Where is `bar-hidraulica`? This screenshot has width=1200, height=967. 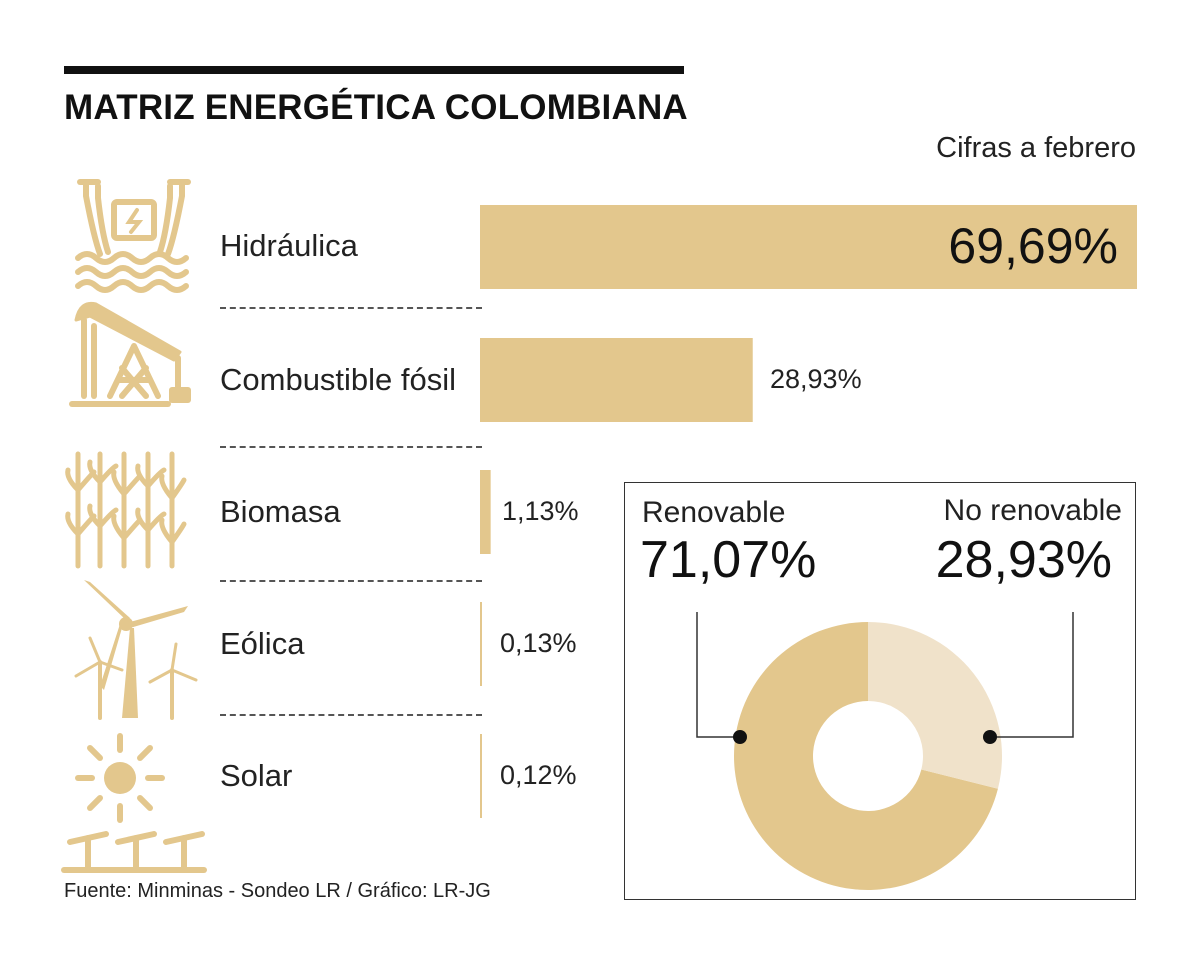 bar-hidraulica is located at coordinates (808, 247).